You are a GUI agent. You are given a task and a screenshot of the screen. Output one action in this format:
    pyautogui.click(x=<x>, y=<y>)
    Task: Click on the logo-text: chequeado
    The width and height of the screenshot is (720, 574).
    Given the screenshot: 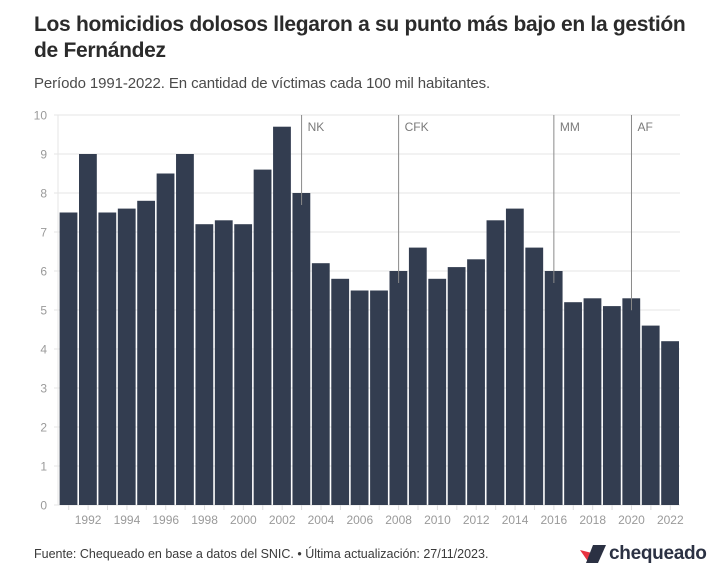 What is the action you would take?
    pyautogui.click(x=658, y=553)
    